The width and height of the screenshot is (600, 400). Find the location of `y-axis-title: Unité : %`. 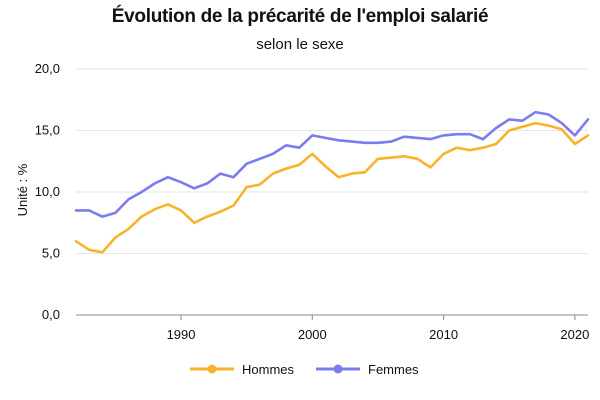

y-axis-title: Unité : % is located at coordinates (22, 189).